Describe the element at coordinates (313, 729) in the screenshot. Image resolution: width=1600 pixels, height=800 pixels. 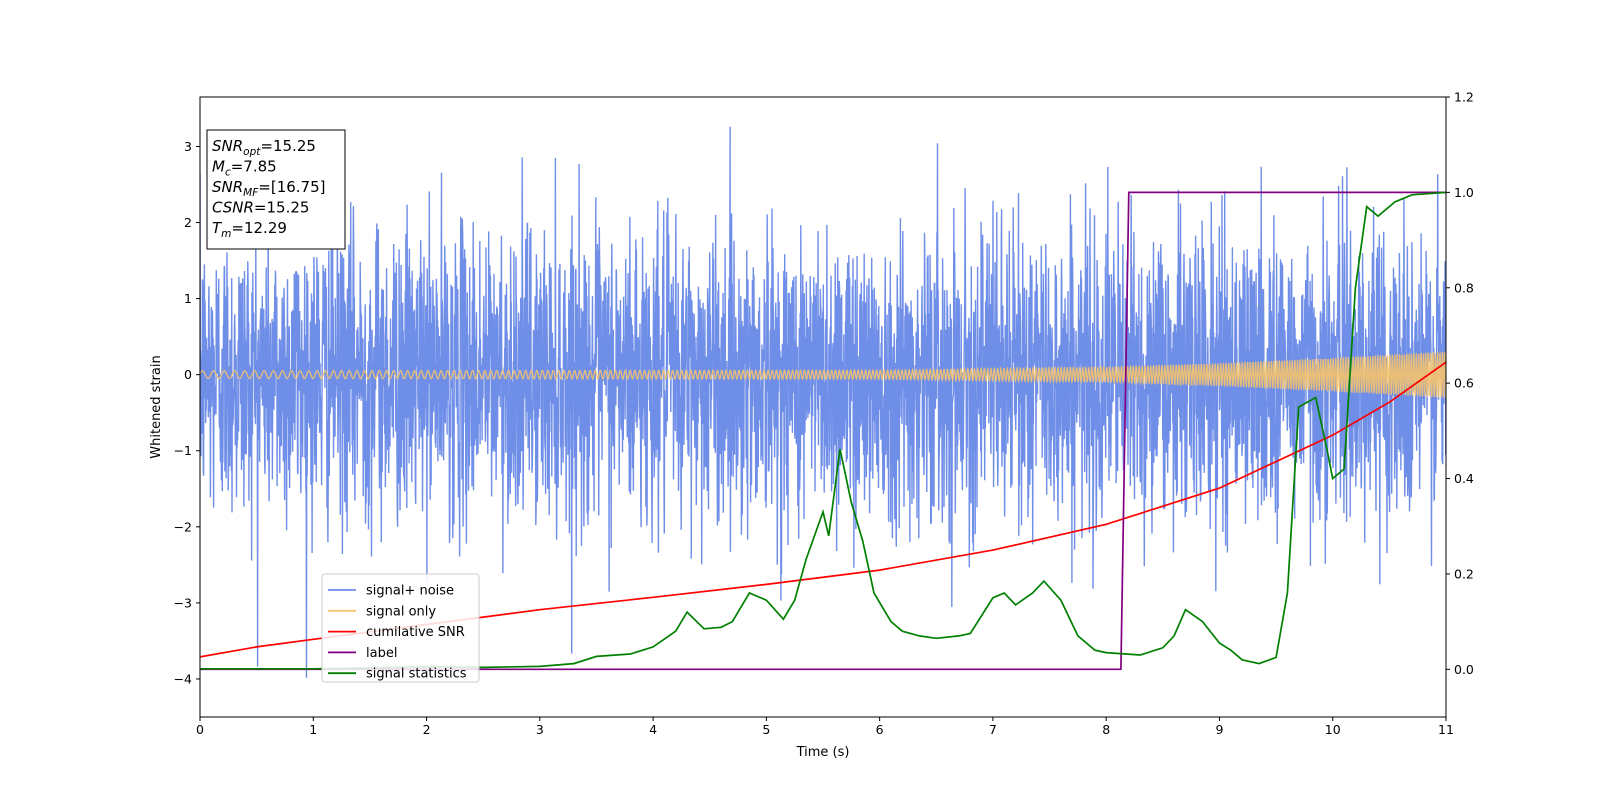
I see `x-tick-label: 1` at that location.